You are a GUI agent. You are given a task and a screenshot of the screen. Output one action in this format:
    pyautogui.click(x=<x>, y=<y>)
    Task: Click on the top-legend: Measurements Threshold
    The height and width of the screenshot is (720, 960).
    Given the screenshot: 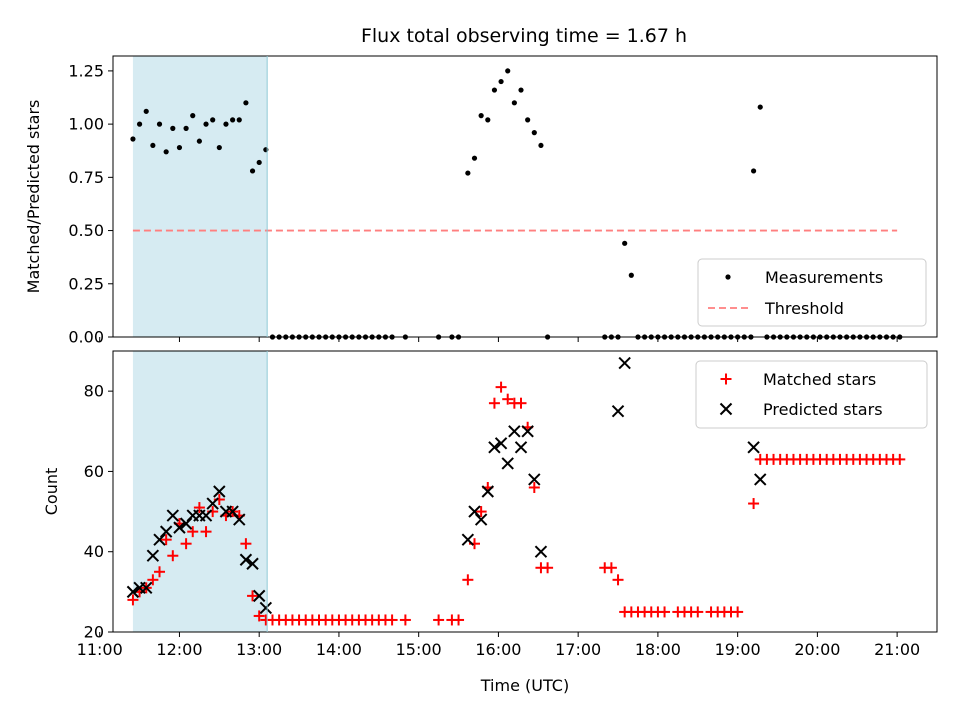 What is the action you would take?
    pyautogui.click(x=812, y=292)
    